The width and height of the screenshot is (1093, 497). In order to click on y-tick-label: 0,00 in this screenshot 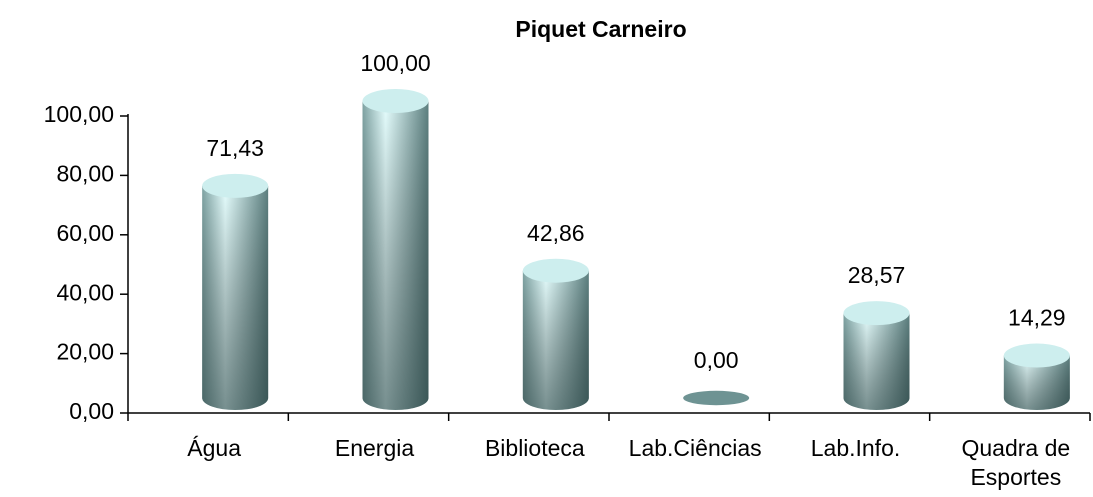, I will do `click(91, 411)`.